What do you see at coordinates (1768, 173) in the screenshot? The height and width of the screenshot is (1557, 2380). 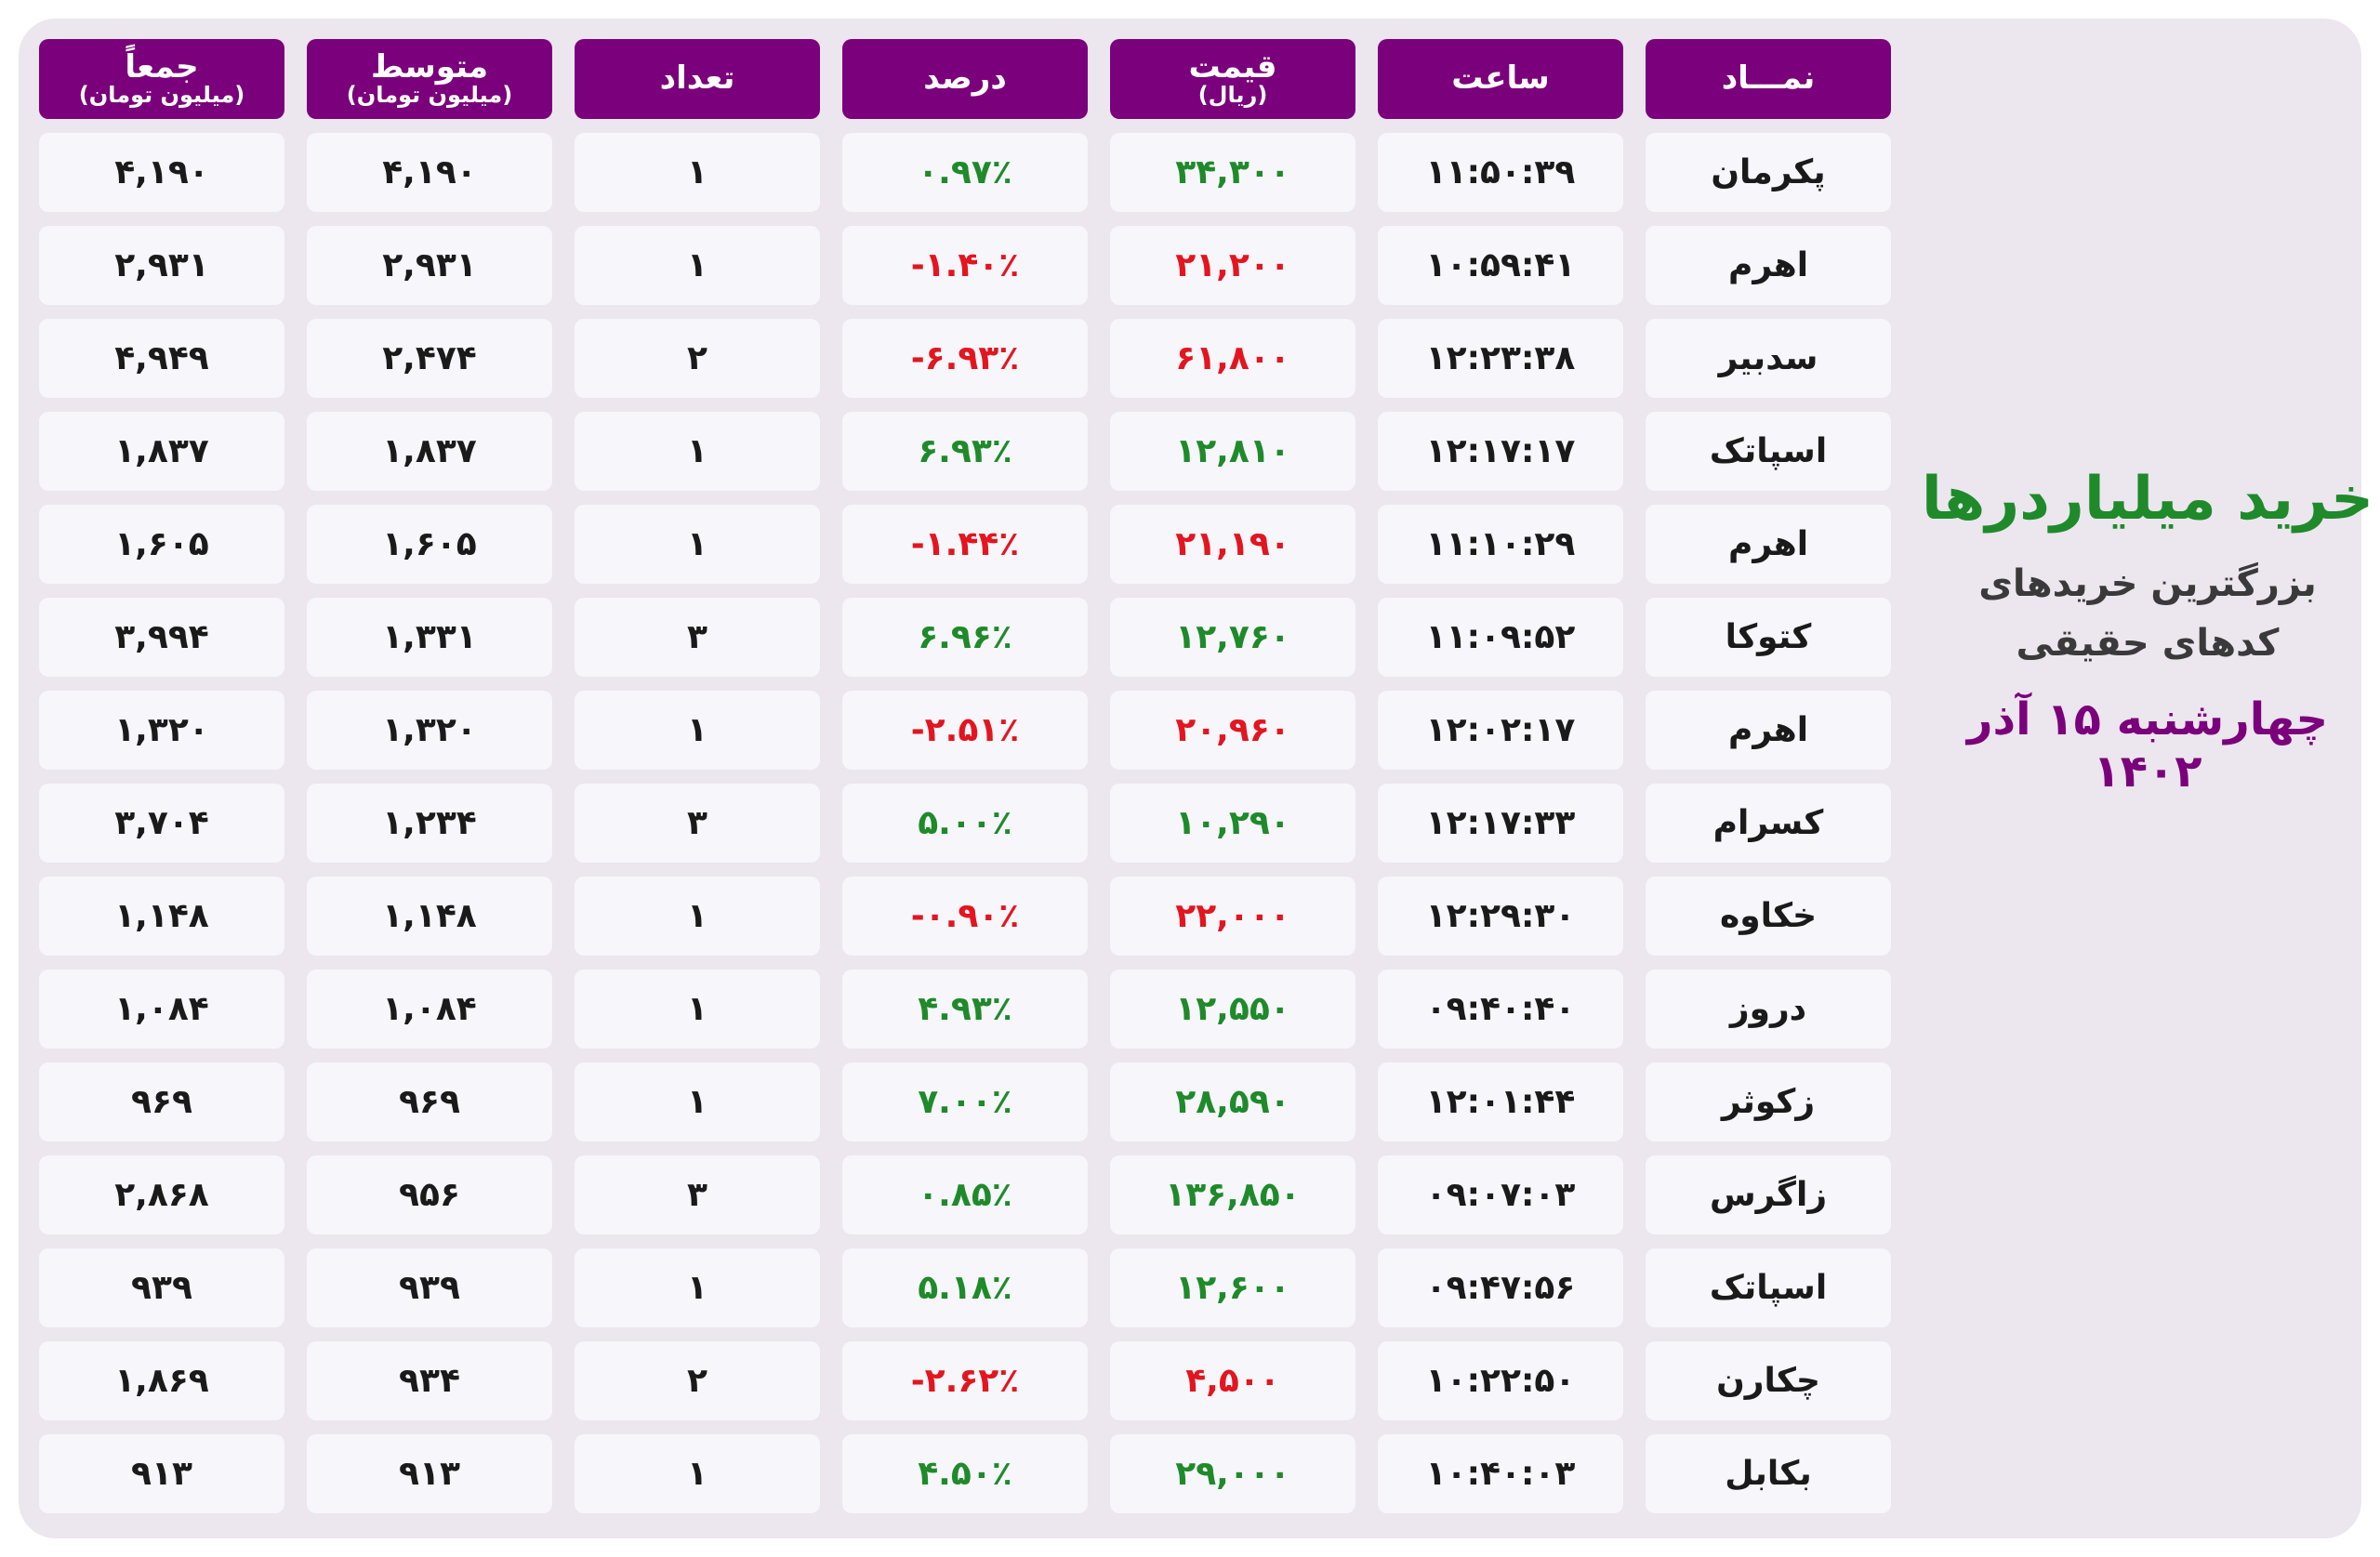 I see `cell-symbol: پکرمان` at bounding box center [1768, 173].